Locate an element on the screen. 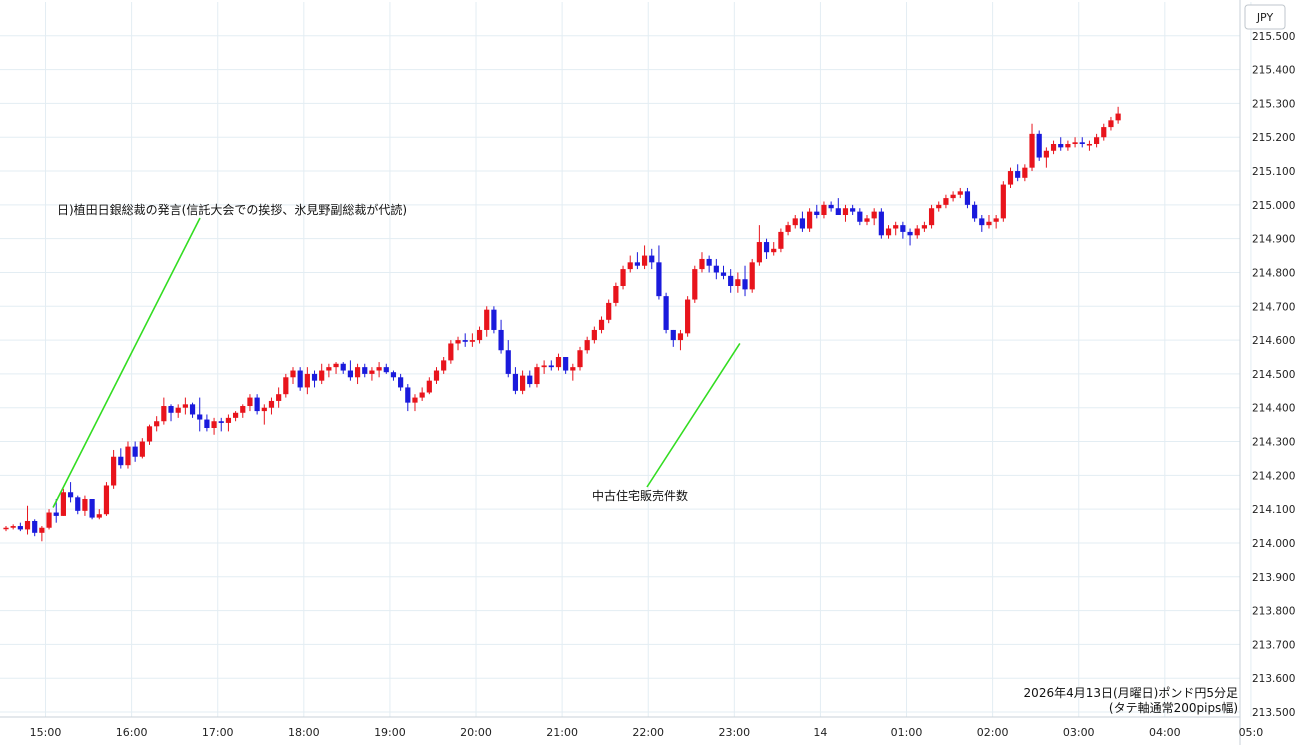 This screenshot has height=749, width=1300. y-tick-label: 215.300 is located at coordinates (1273, 104).